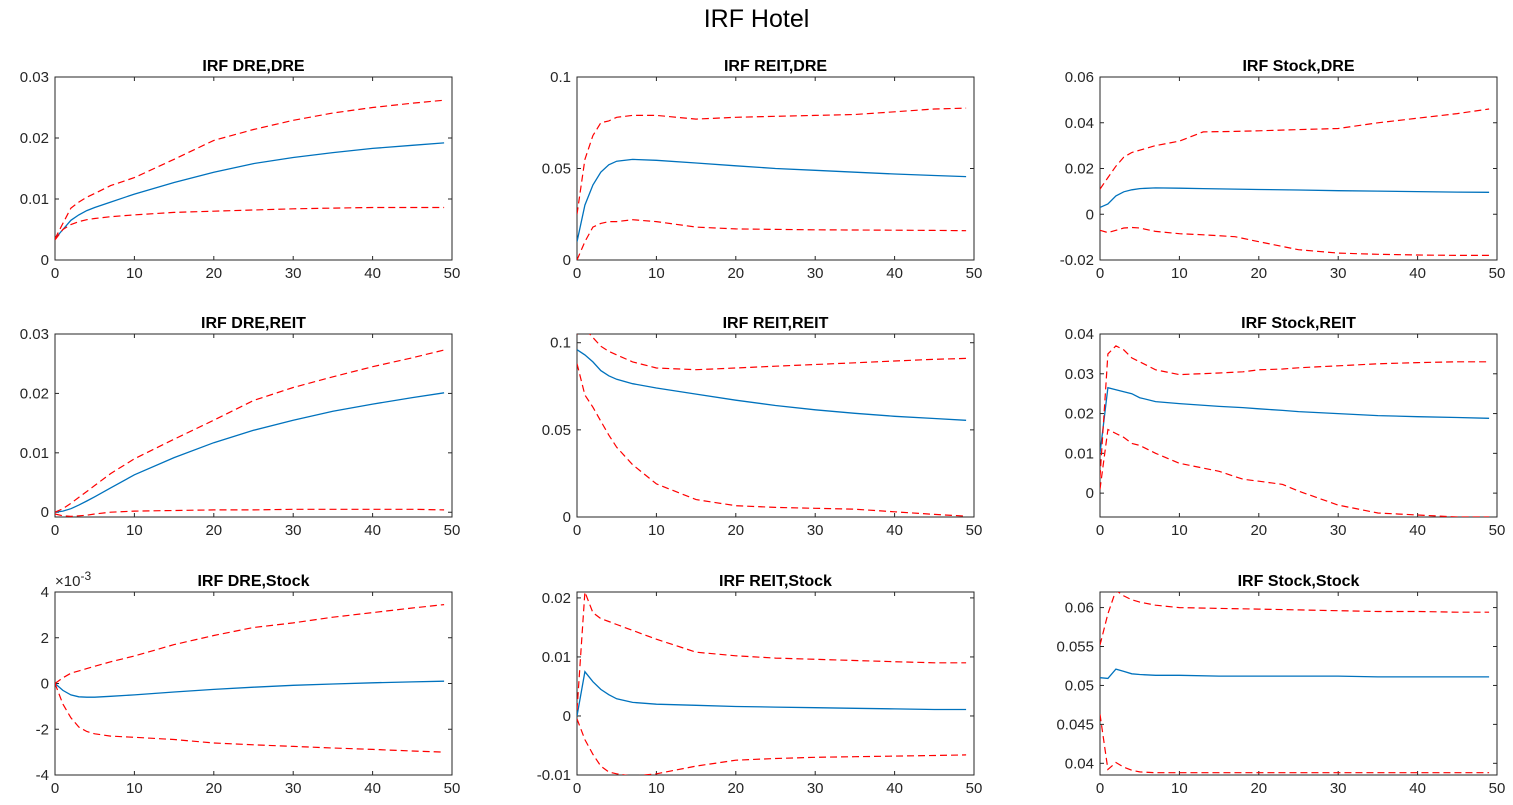  What do you see at coordinates (253, 66) in the screenshot?
I see `subplot-title: IRF DRE,DRE` at bounding box center [253, 66].